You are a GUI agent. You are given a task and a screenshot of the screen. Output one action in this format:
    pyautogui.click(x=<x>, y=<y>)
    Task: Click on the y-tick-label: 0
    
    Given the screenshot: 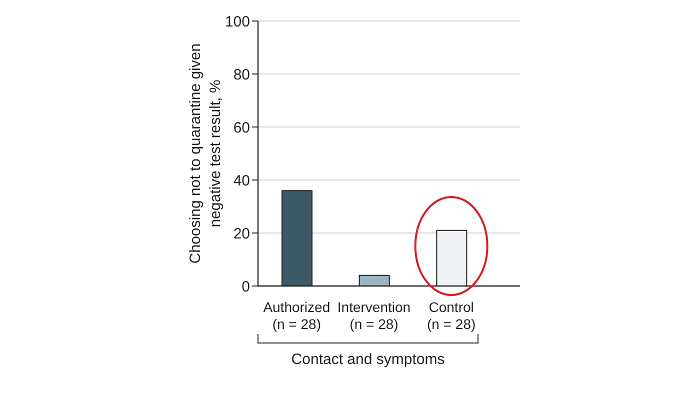 What is the action you would take?
    pyautogui.click(x=246, y=287)
    